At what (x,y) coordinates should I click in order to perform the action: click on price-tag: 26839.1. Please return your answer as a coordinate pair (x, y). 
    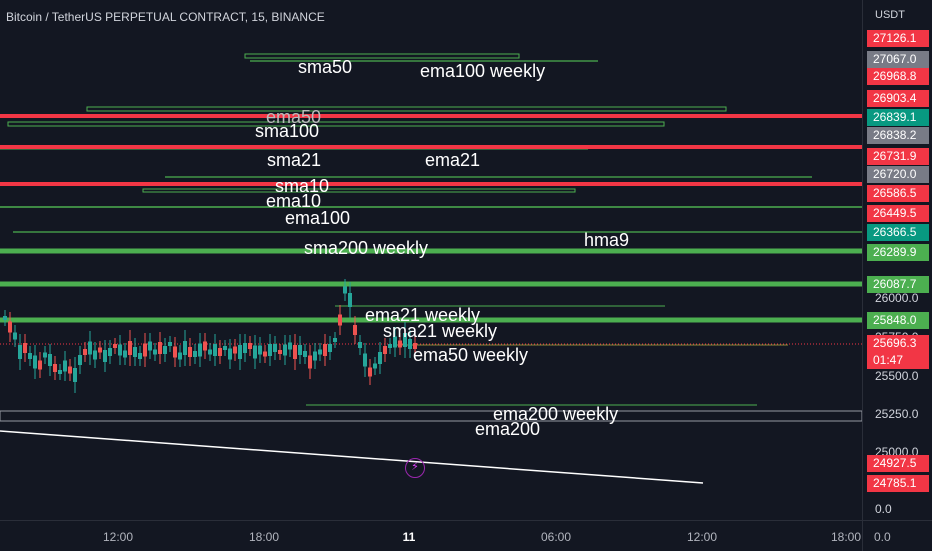
    Looking at the image, I should click on (898, 117).